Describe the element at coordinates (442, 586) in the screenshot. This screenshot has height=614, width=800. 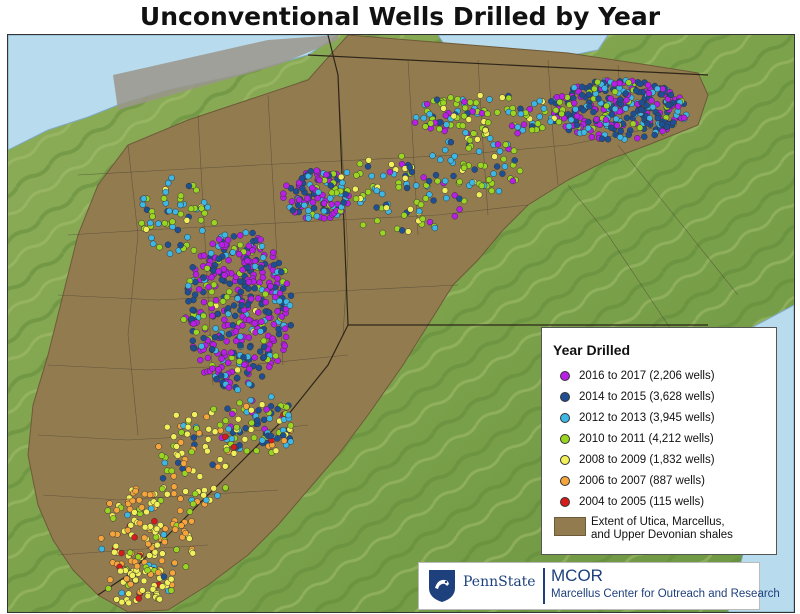
I see `pennstate-shield-icon` at that location.